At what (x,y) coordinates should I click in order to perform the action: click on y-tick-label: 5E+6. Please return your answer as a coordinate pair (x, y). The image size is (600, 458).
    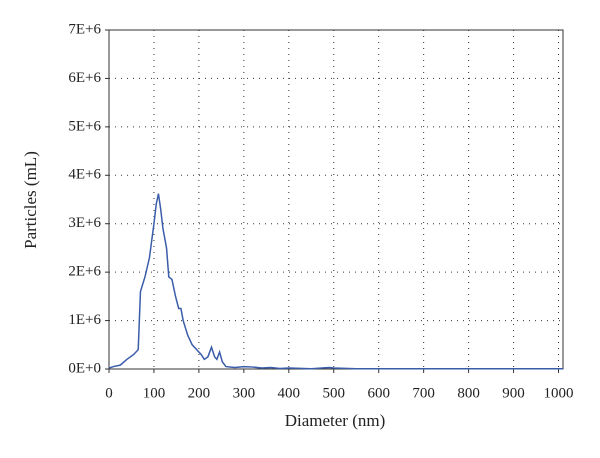
    Looking at the image, I should click on (84, 126).